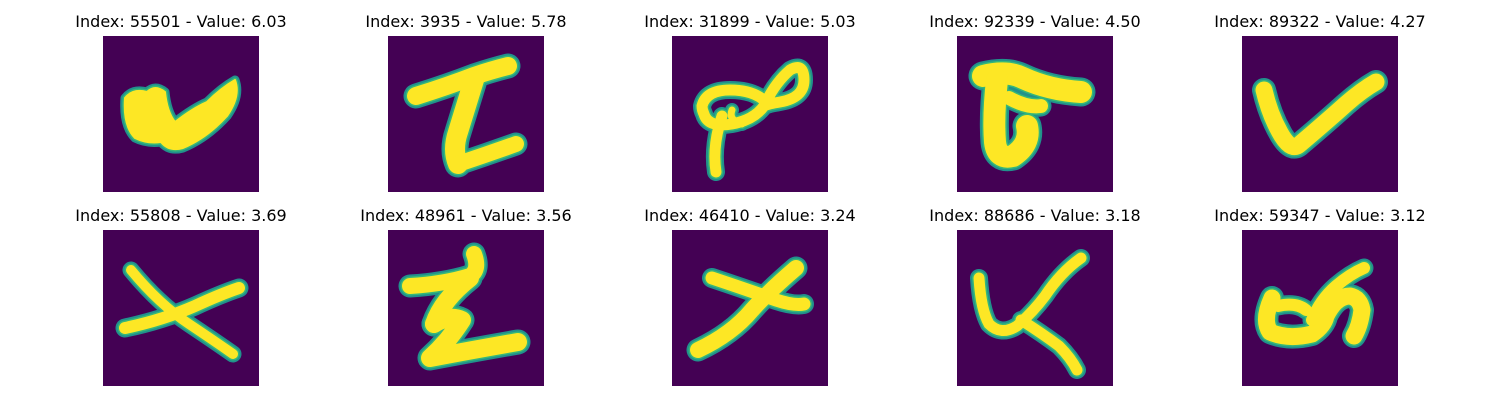 Image resolution: width=1500 pixels, height=400 pixels. What do you see at coordinates (466, 215) in the screenshot?
I see `panel-title: Index: 48961 - Value: 3.56` at bounding box center [466, 215].